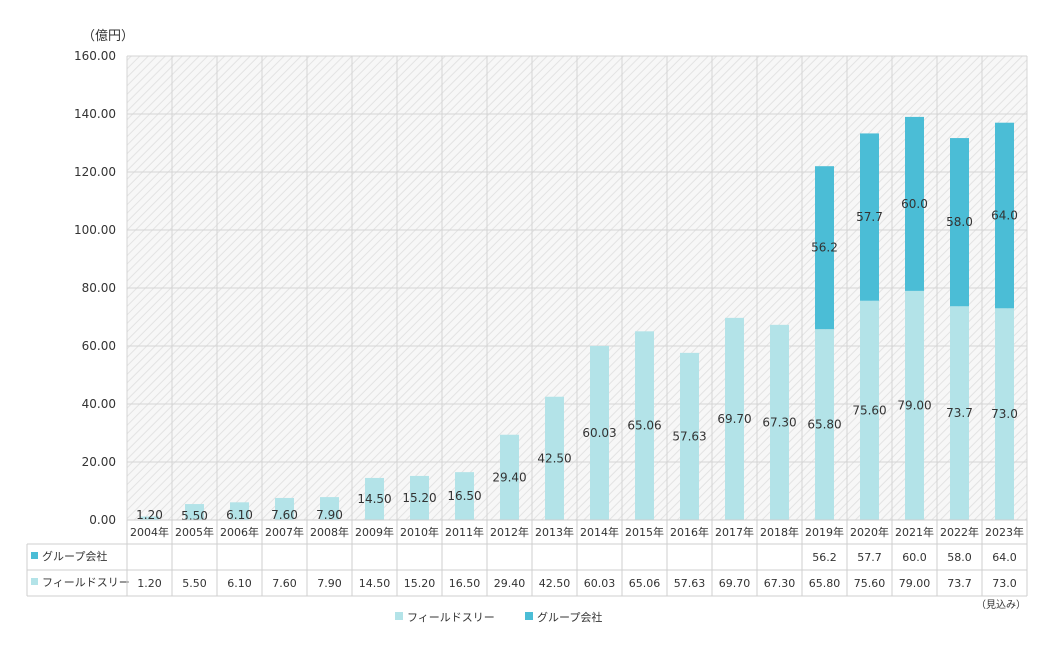  What do you see at coordinates (599, 433) in the screenshot?
I see `bar-value-label: 60.03` at bounding box center [599, 433].